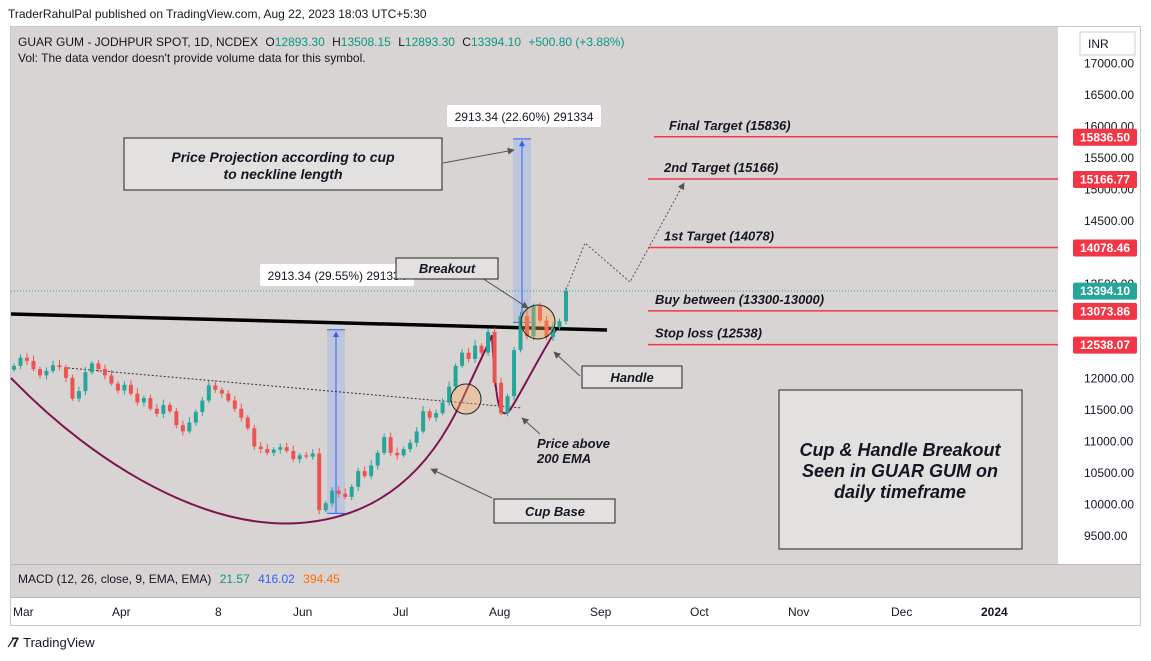 The height and width of the screenshot is (661, 1151). Describe the element at coordinates (447, 268) in the screenshot. I see `breakout-box` at that location.